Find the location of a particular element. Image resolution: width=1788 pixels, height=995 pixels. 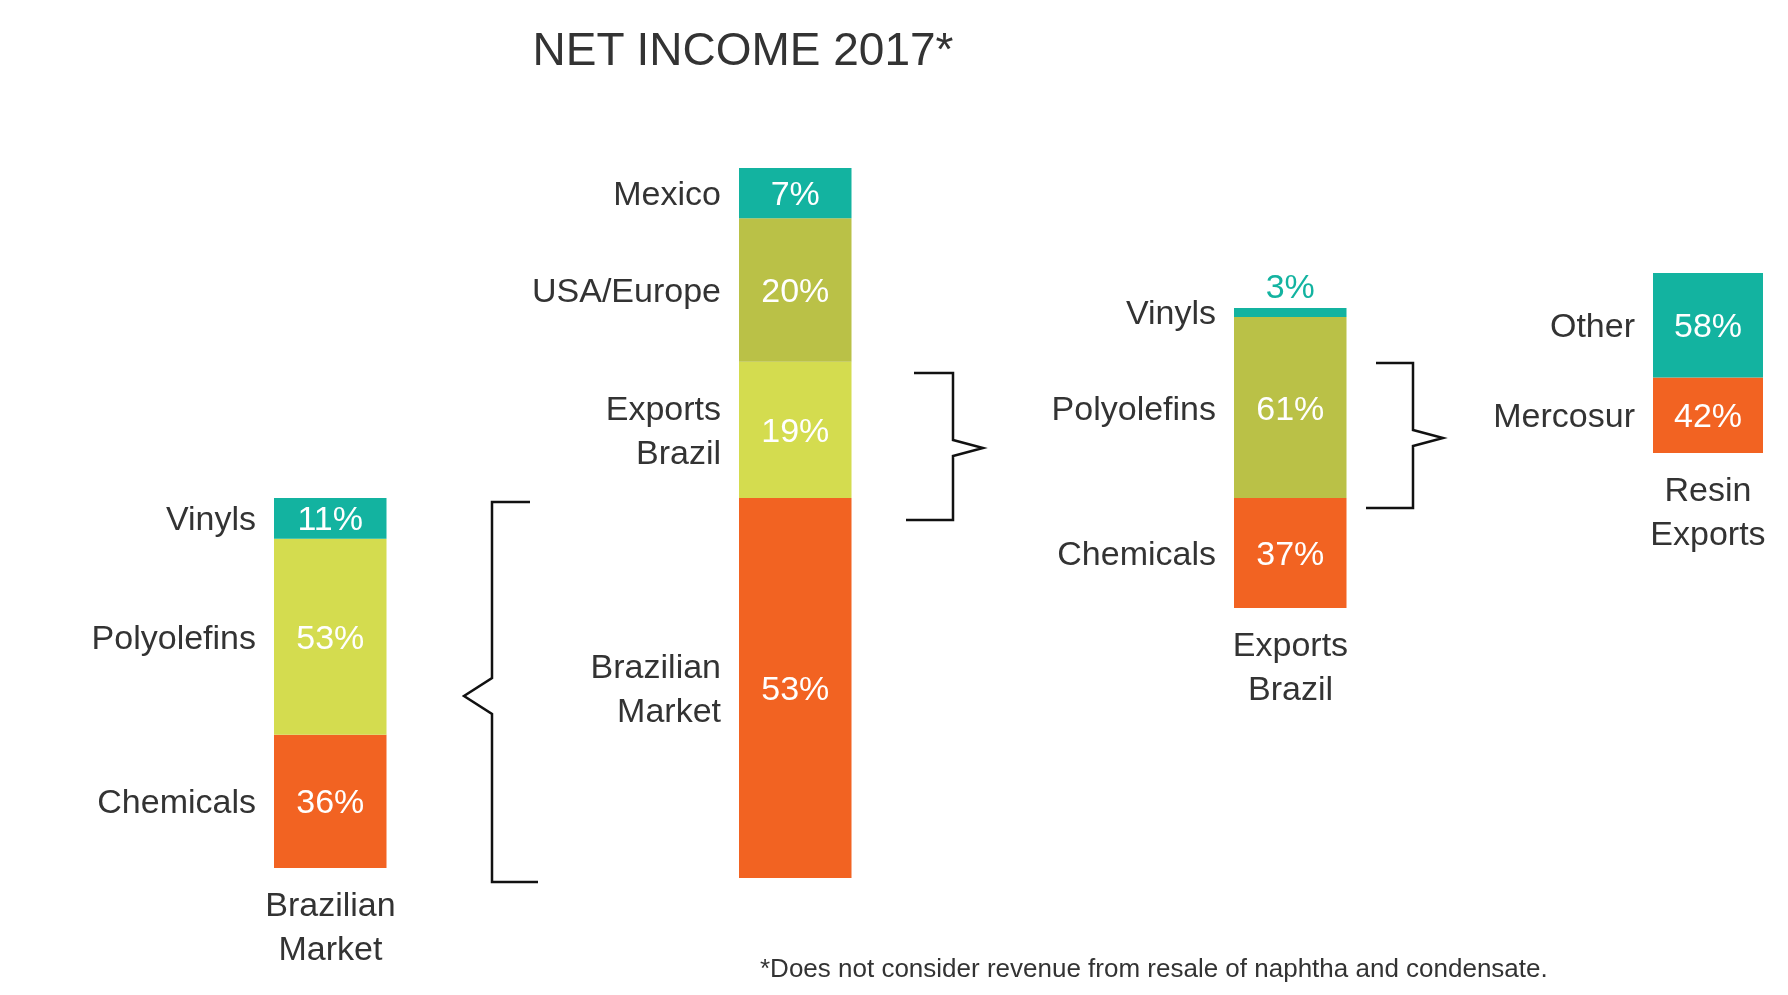

series-label: Exports Brazil is located at coordinates (663, 429).